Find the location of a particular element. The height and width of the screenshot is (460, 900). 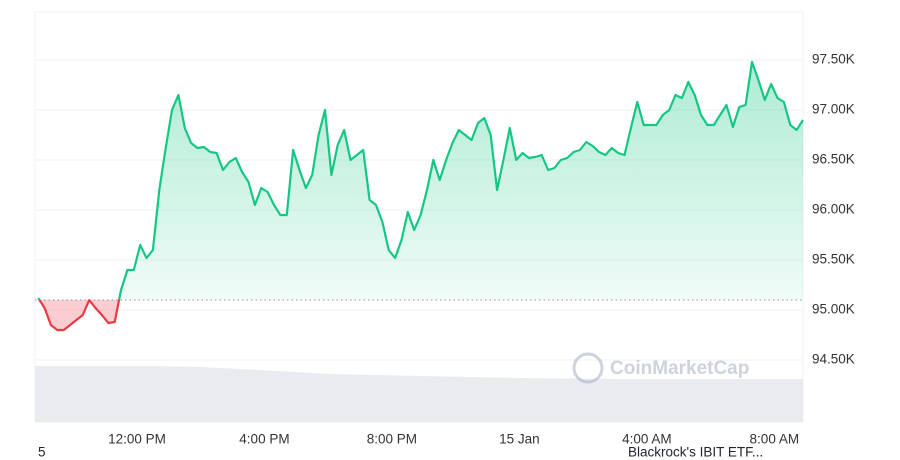

x-tick-label: 8:00 AM is located at coordinates (775, 439).